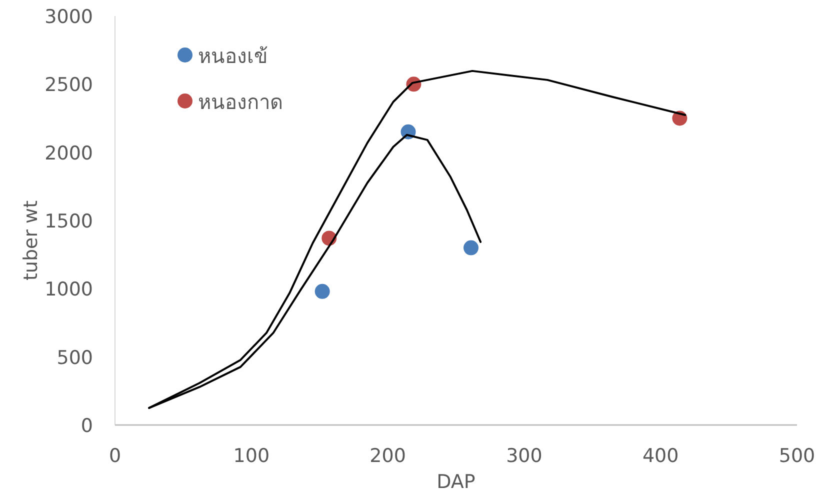 This screenshot has width=816, height=492. Describe the element at coordinates (115, 456) in the screenshot. I see `x-tick-label: 0` at that location.